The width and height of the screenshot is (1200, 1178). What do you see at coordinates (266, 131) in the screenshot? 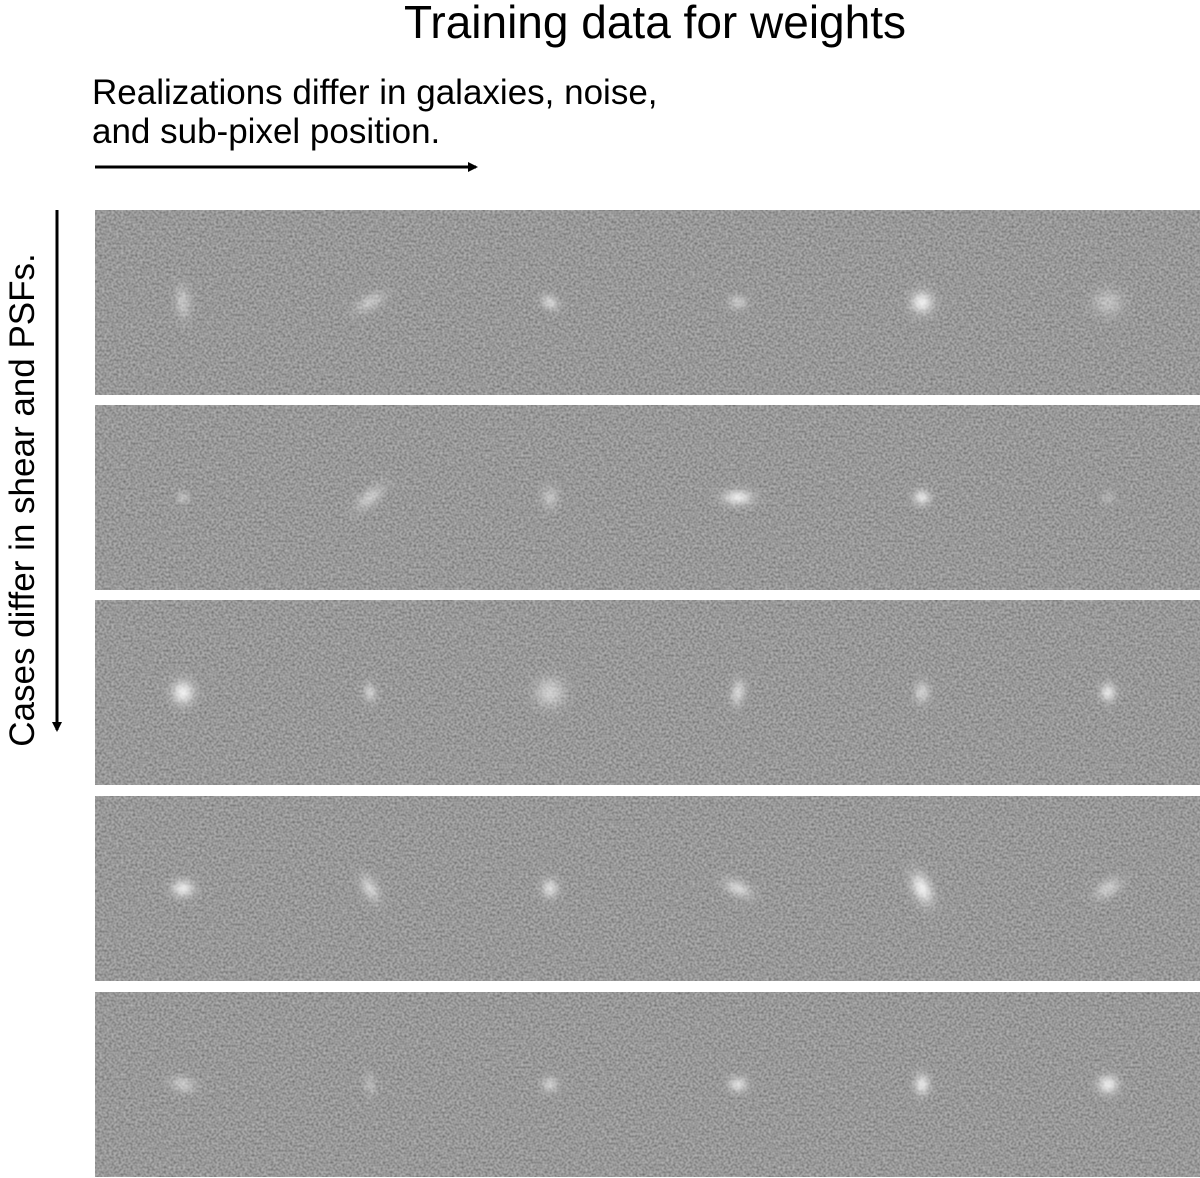
I see `realizations-label: and sub-pixel position.` at bounding box center [266, 131].